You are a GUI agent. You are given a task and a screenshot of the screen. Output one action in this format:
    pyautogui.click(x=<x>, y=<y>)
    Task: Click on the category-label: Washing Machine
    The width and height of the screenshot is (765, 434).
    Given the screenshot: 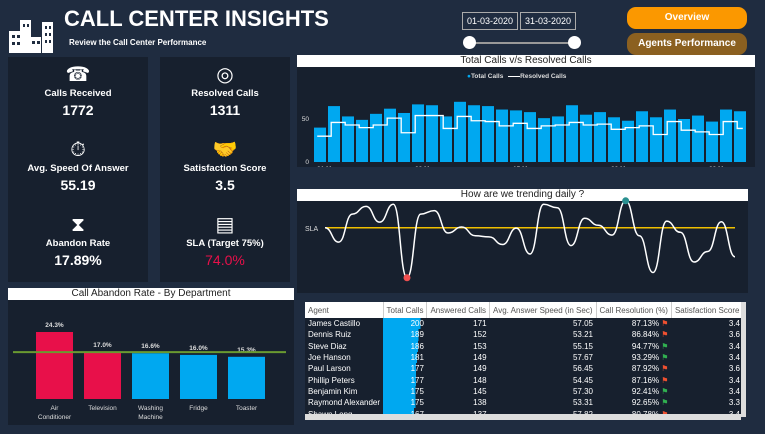 What is the action you would take?
    pyautogui.click(x=150, y=413)
    